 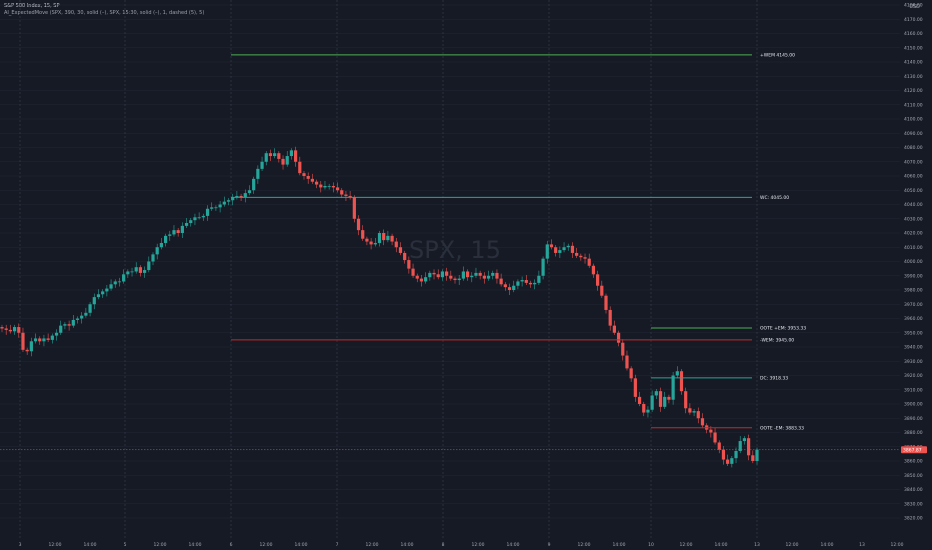 I want to click on y-tick-label: 4030.00, so click(x=913, y=219).